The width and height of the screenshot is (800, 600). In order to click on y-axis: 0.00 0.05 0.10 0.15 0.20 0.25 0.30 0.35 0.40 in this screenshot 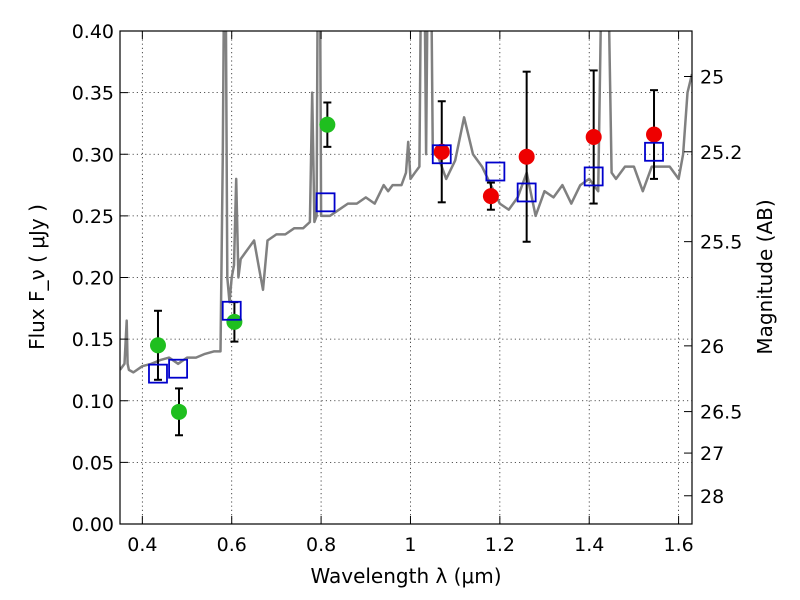, I will do `click(100, 278)`.